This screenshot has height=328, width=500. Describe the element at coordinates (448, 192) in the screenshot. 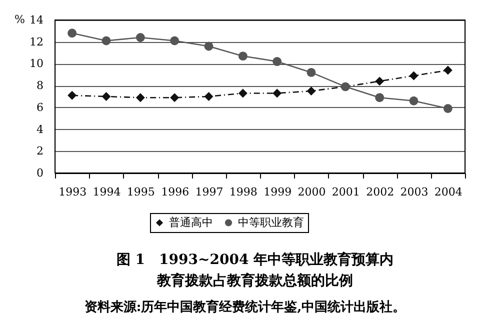

I see `x-tick-label: 2004` at that location.